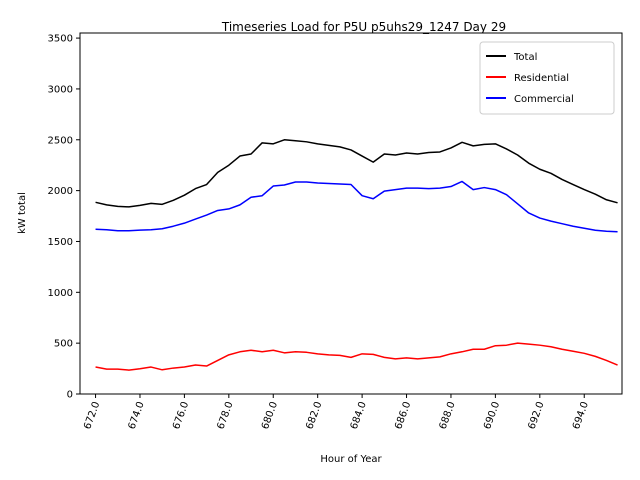 This screenshot has height=480, width=640. I want to click on y-tick-label: 0, so click(70, 395).